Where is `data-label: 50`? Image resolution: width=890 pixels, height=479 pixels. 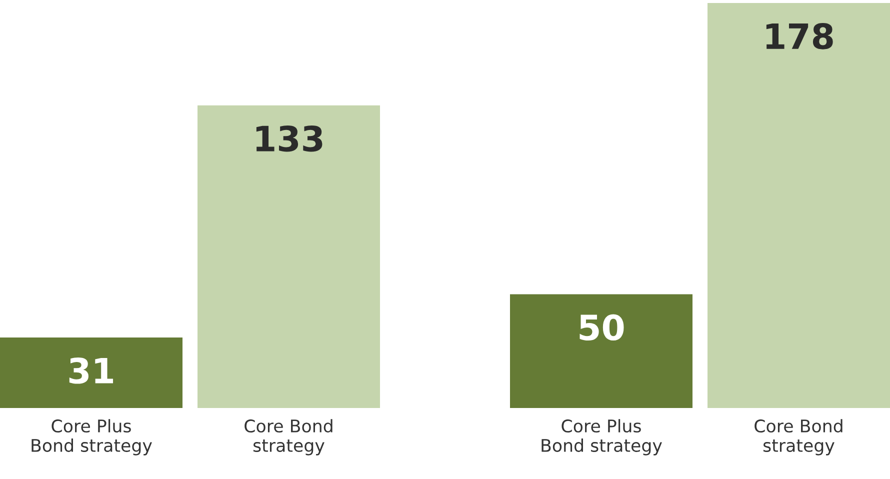
data-label: 50 is located at coordinates (602, 327).